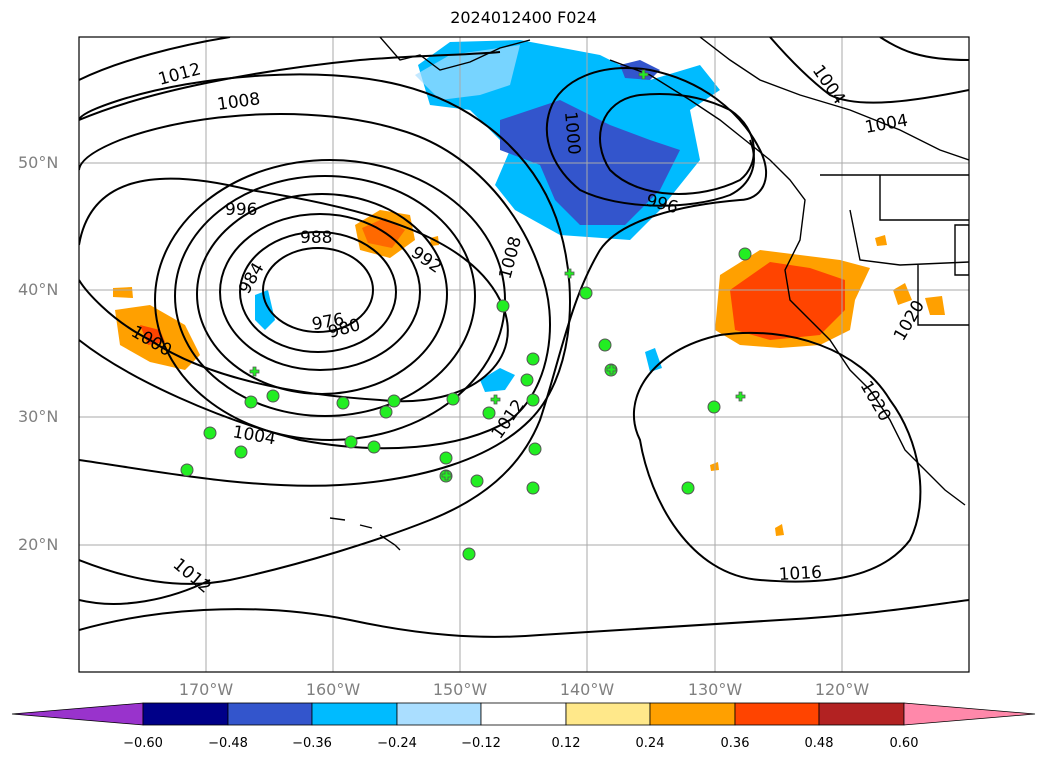  What do you see at coordinates (572, 133) in the screenshot?
I see `contour-label: 1000` at bounding box center [572, 133].